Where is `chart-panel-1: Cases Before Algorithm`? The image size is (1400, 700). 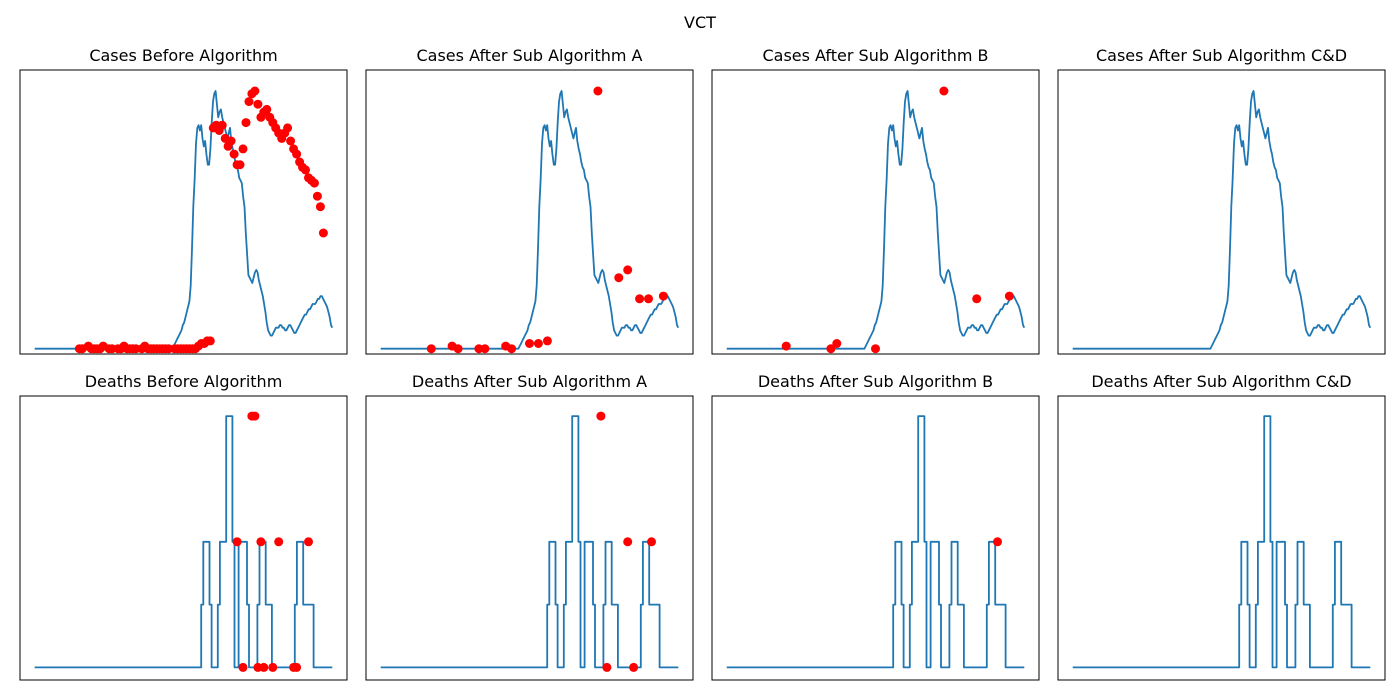
chart-panel-1: Cases Before Algorithm is located at coordinates (183, 200).